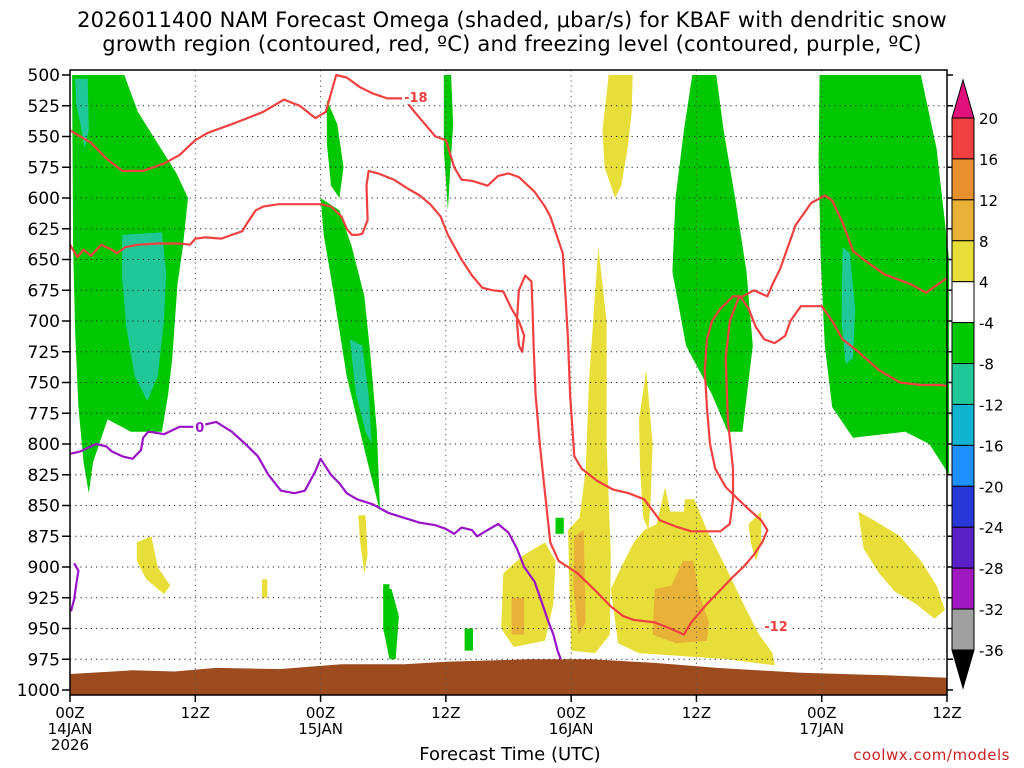  What do you see at coordinates (946, 713) in the screenshot?
I see `x-tick-label-84-0: 12Z` at bounding box center [946, 713].